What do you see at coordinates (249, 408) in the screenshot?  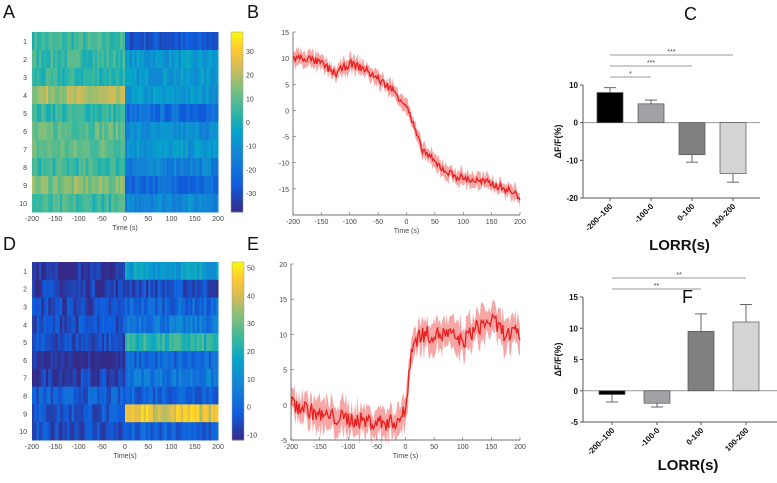 I see `colorbar-tick-label: 0` at bounding box center [249, 408].